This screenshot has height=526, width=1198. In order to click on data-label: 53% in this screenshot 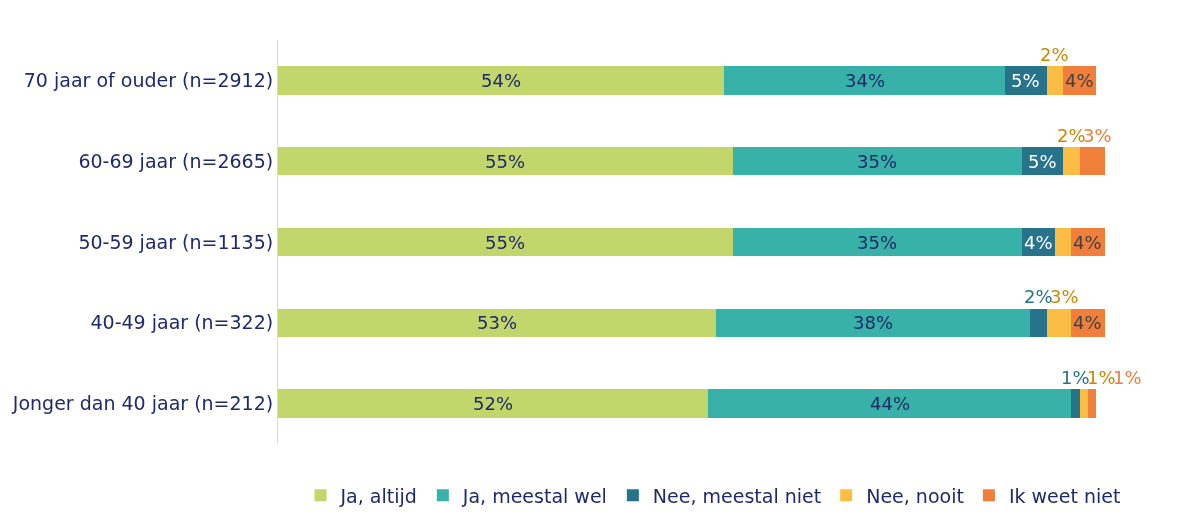, I will do `click(497, 322)`.